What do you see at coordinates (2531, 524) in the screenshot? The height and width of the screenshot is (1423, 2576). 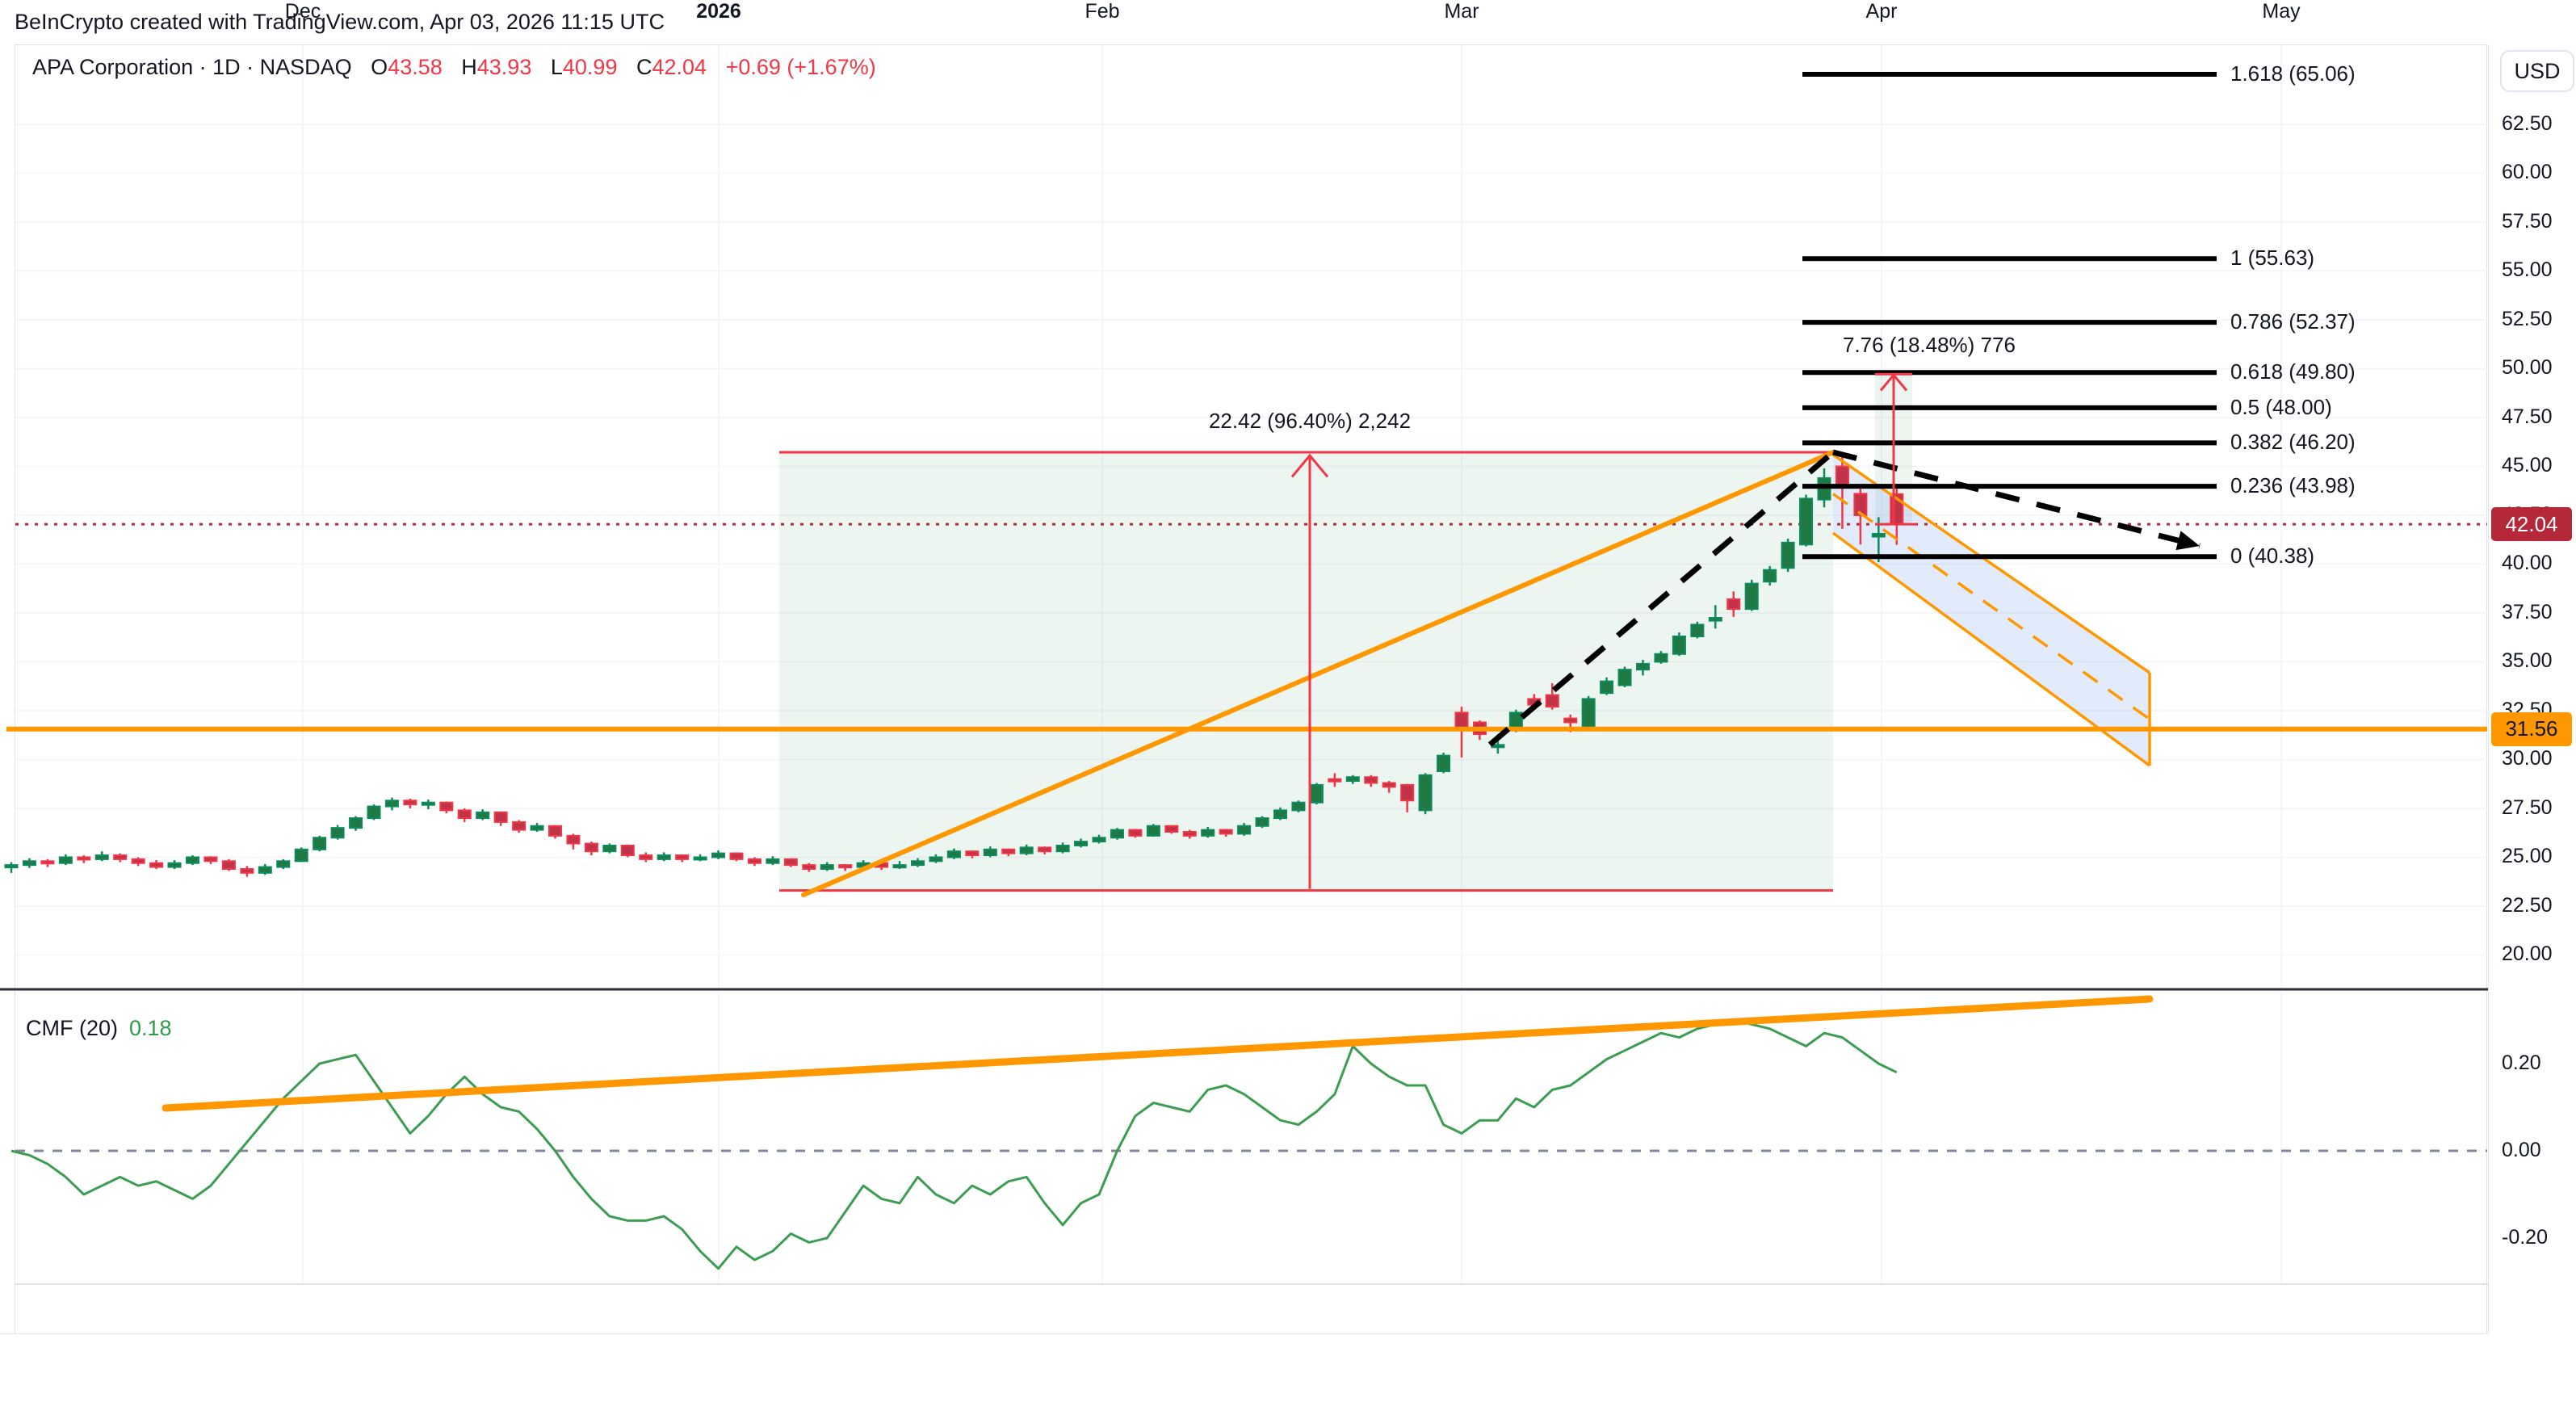 I see `last-price-badge: 42.04` at bounding box center [2531, 524].